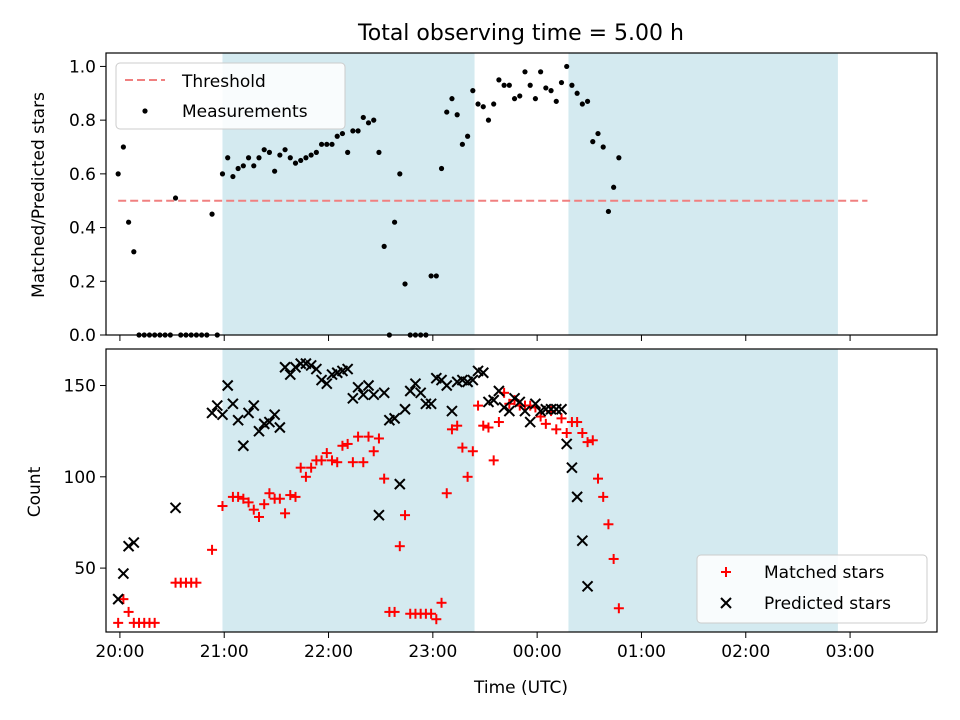 Image resolution: width=960 pixels, height=720 pixels. What do you see at coordinates (812, 589) in the screenshot?
I see `bottom-legend: Matched stars Predicted stars` at bounding box center [812, 589].